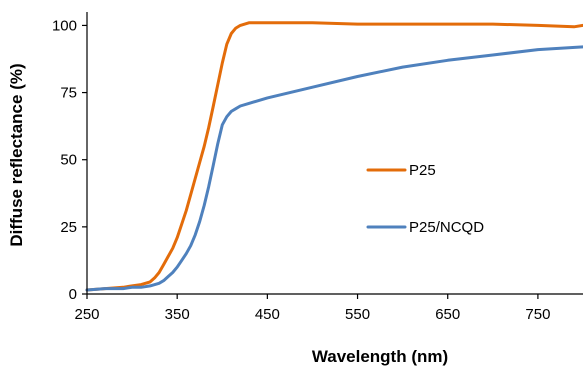 The height and width of the screenshot is (369, 583). What do you see at coordinates (68, 93) in the screenshot?
I see `y-tick-label: 75` at bounding box center [68, 93].